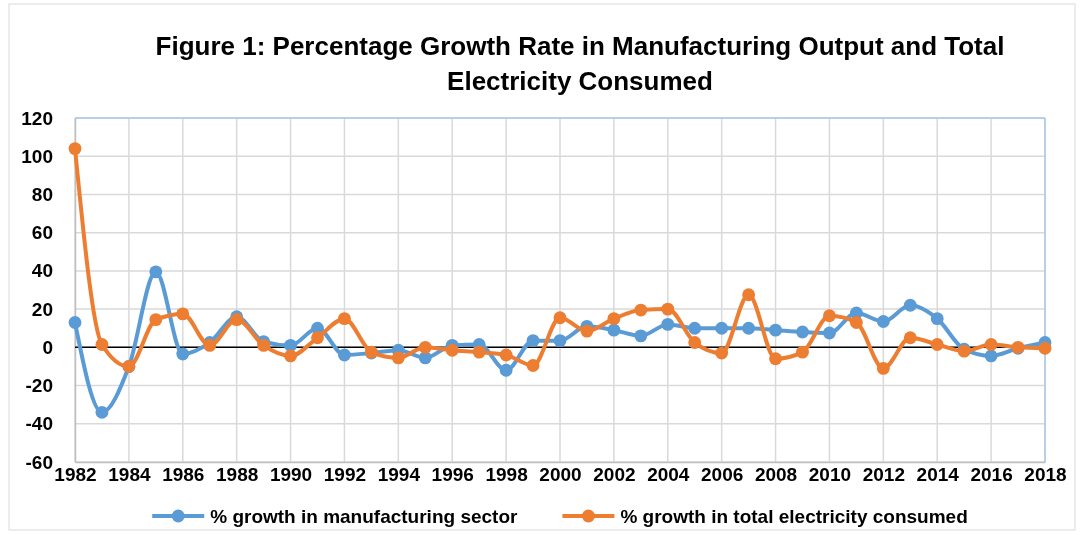  What do you see at coordinates (1045, 475) in the screenshot?
I see `x-tick-label: 2018` at bounding box center [1045, 475].